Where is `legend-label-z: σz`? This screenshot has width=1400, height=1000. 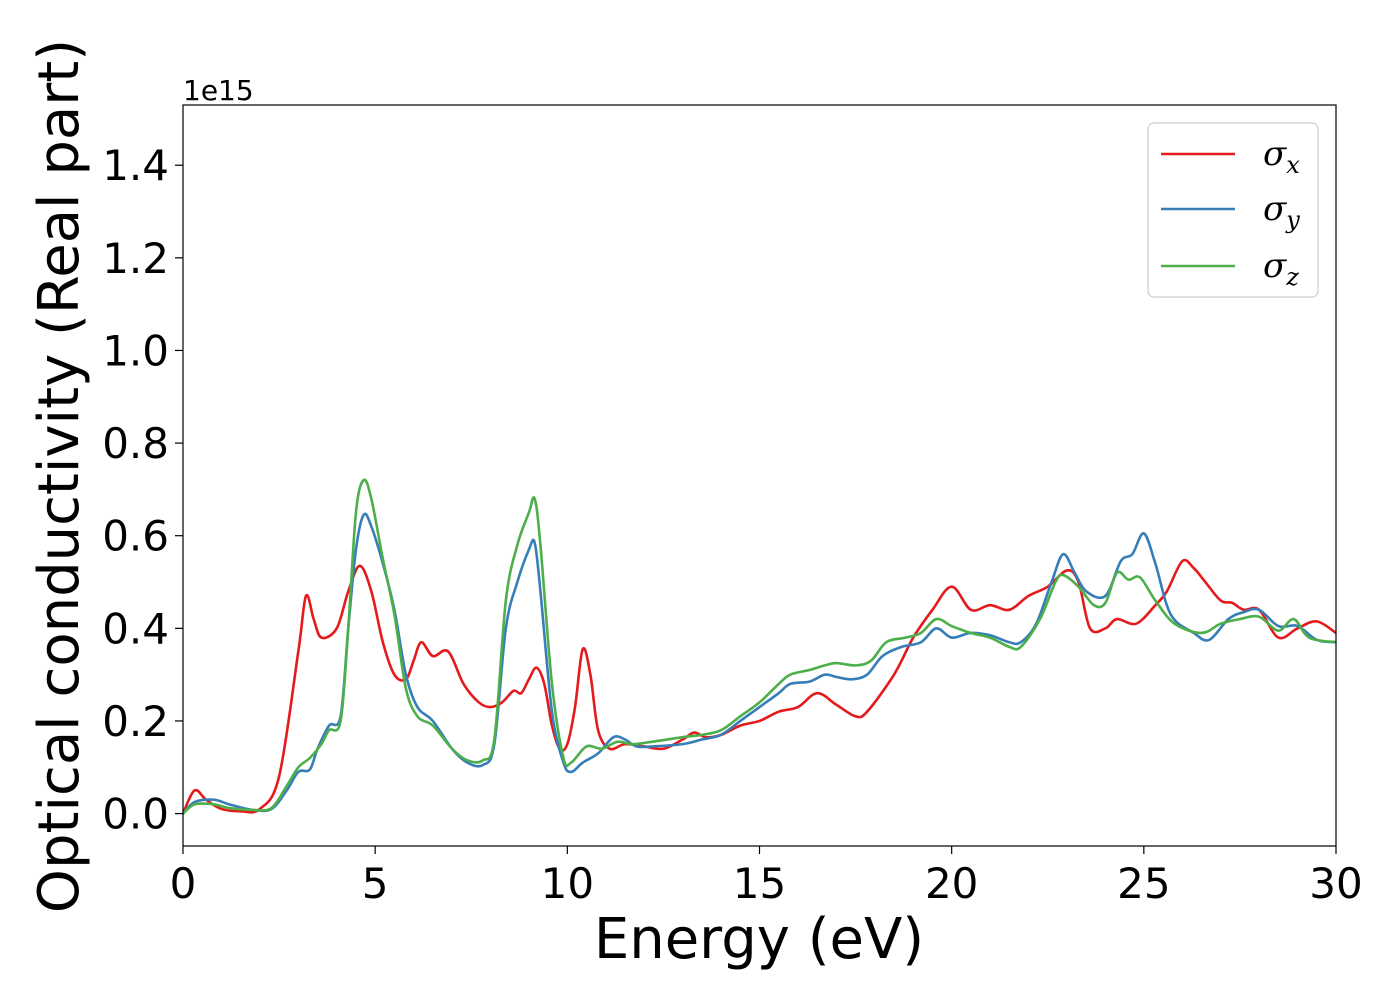
legend-label-z: σz is located at coordinates (1281, 268).